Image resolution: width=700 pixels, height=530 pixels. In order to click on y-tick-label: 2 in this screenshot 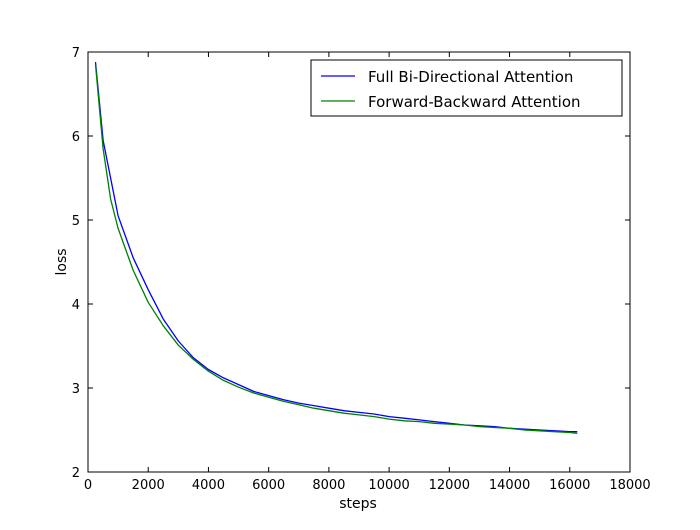, I will do `click(76, 473)`.